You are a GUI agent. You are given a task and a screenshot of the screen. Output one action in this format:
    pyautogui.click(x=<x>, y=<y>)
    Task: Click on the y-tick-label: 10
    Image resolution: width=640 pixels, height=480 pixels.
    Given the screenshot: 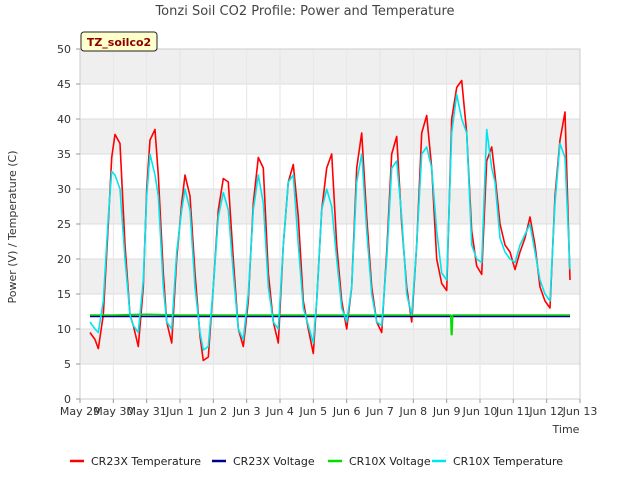 What is the action you would take?
    pyautogui.click(x=64, y=329)
    